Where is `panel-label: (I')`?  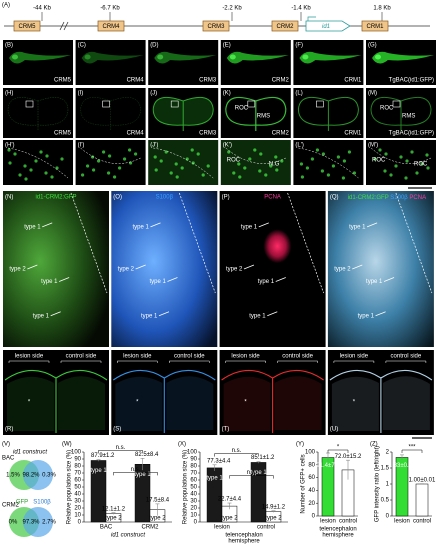 panel-label: (I') is located at coordinates (81, 146).